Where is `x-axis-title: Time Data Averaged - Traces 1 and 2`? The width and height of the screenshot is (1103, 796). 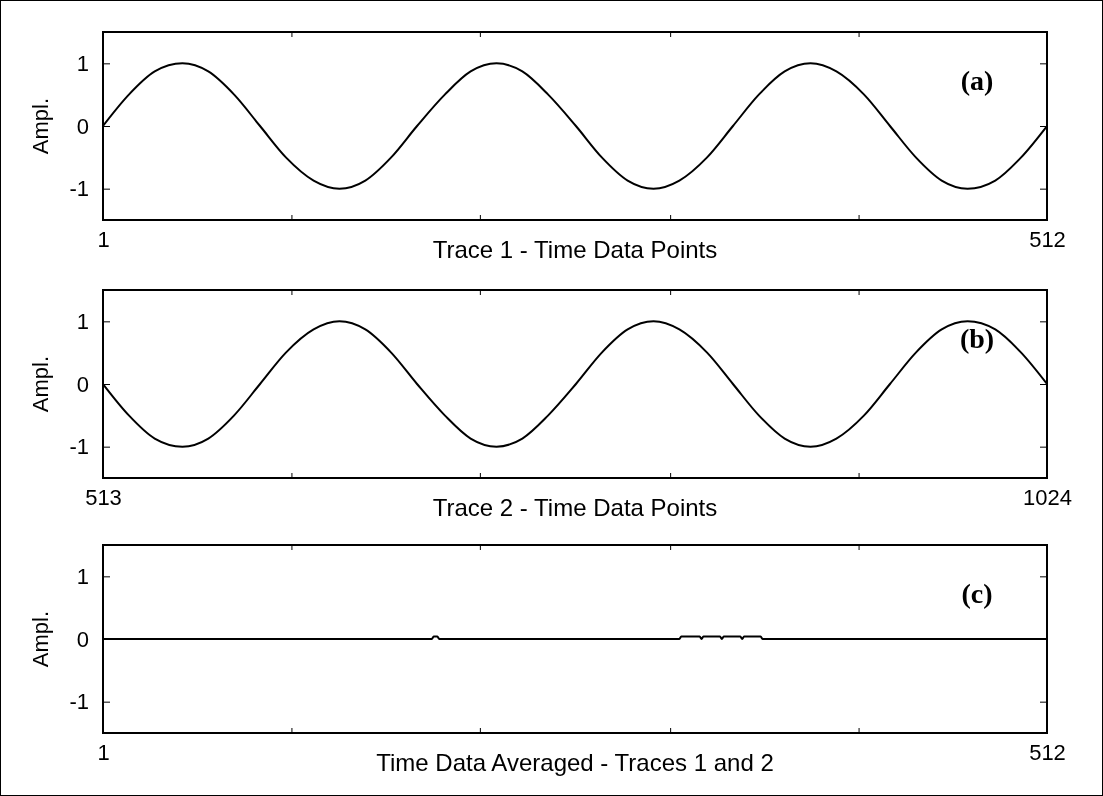
x-axis-title: Time Data Averaged - Traces 1 and 2 is located at coordinates (575, 762).